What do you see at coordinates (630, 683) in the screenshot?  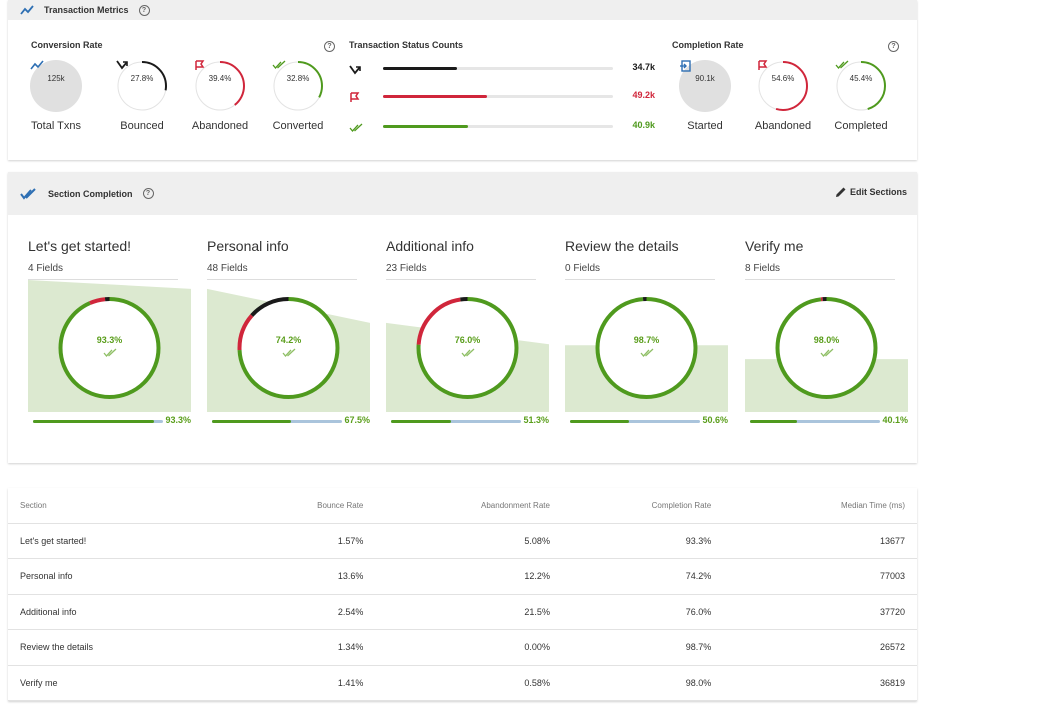 I see `cell-completion-rate: 98.0%` at bounding box center [630, 683].